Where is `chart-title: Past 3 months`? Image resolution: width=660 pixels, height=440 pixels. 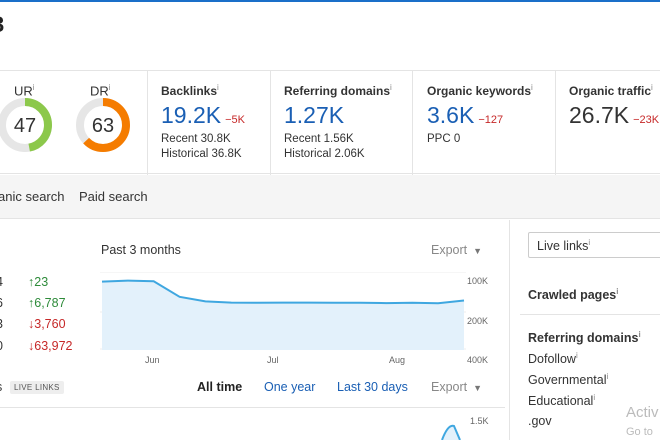
chart-title: Past 3 months is located at coordinates (141, 250).